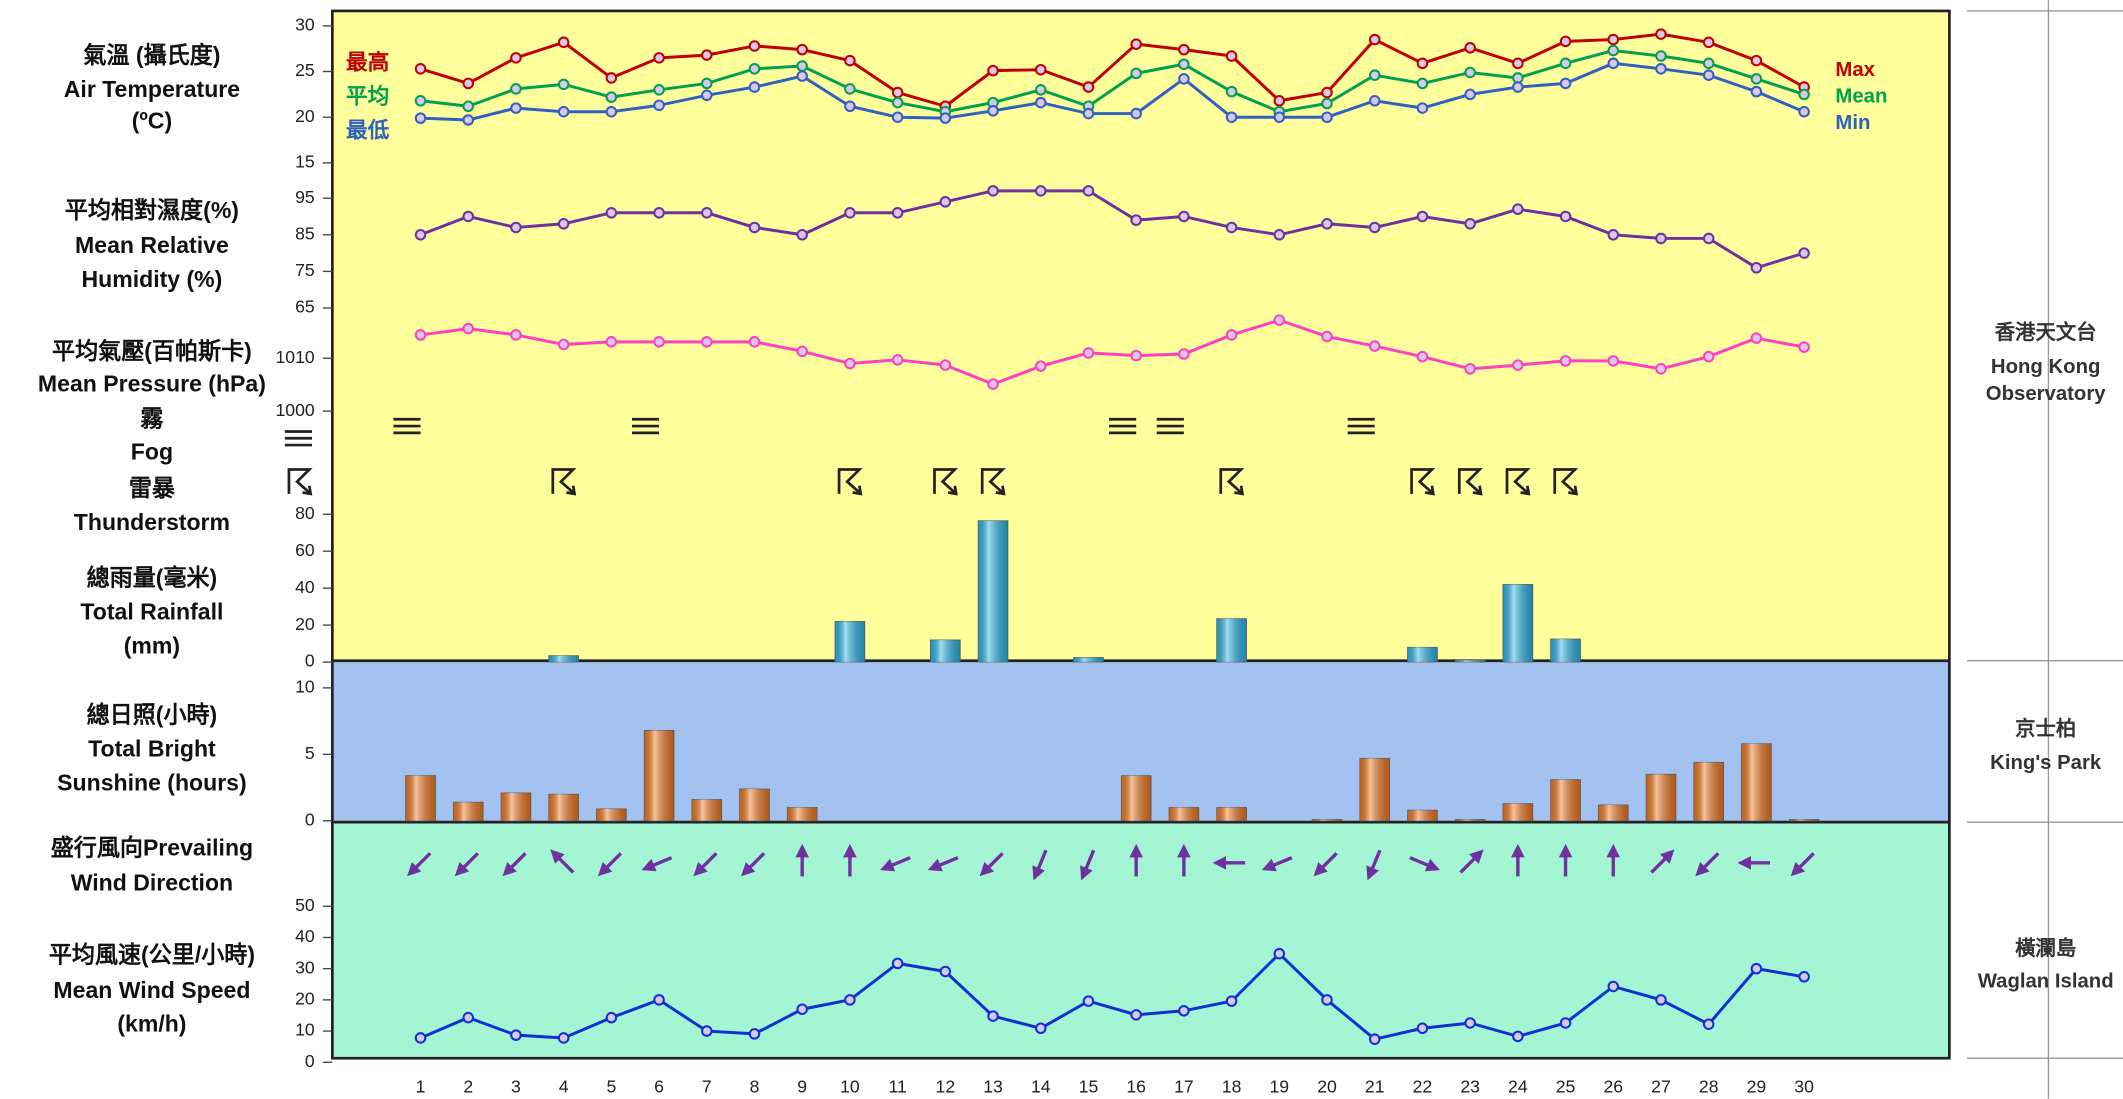 The image size is (2123, 1099). What do you see at coordinates (152, 645) in the screenshot?
I see `axis-label: (mm)` at bounding box center [152, 645].